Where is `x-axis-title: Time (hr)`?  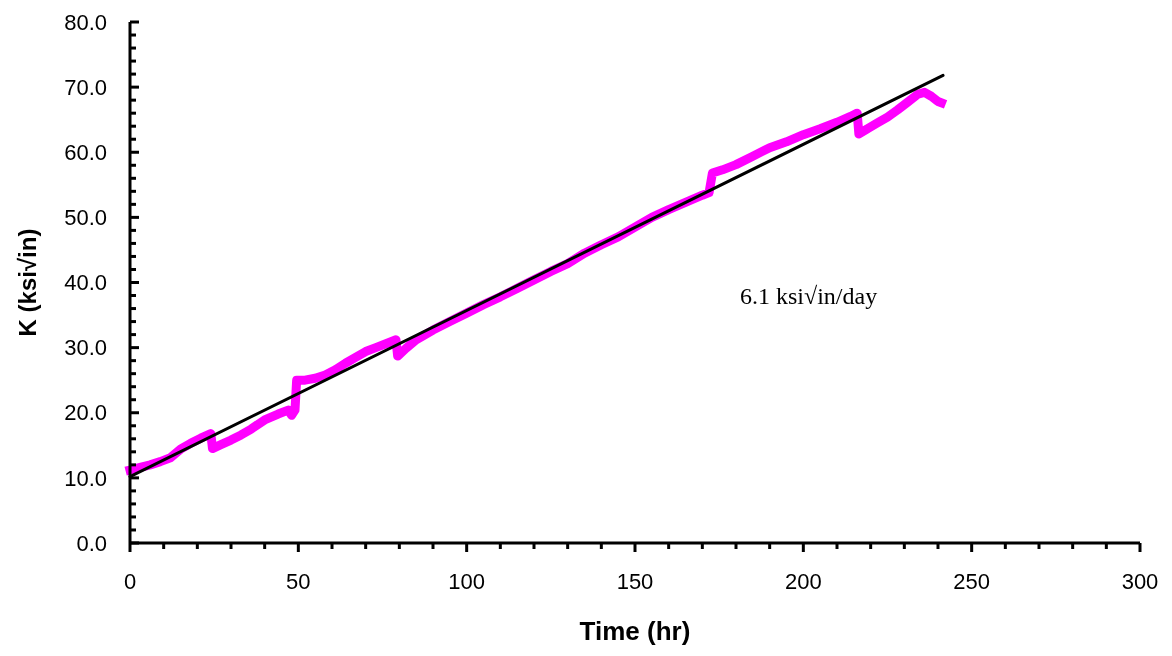
x-axis-title: Time (hr) is located at coordinates (635, 631).